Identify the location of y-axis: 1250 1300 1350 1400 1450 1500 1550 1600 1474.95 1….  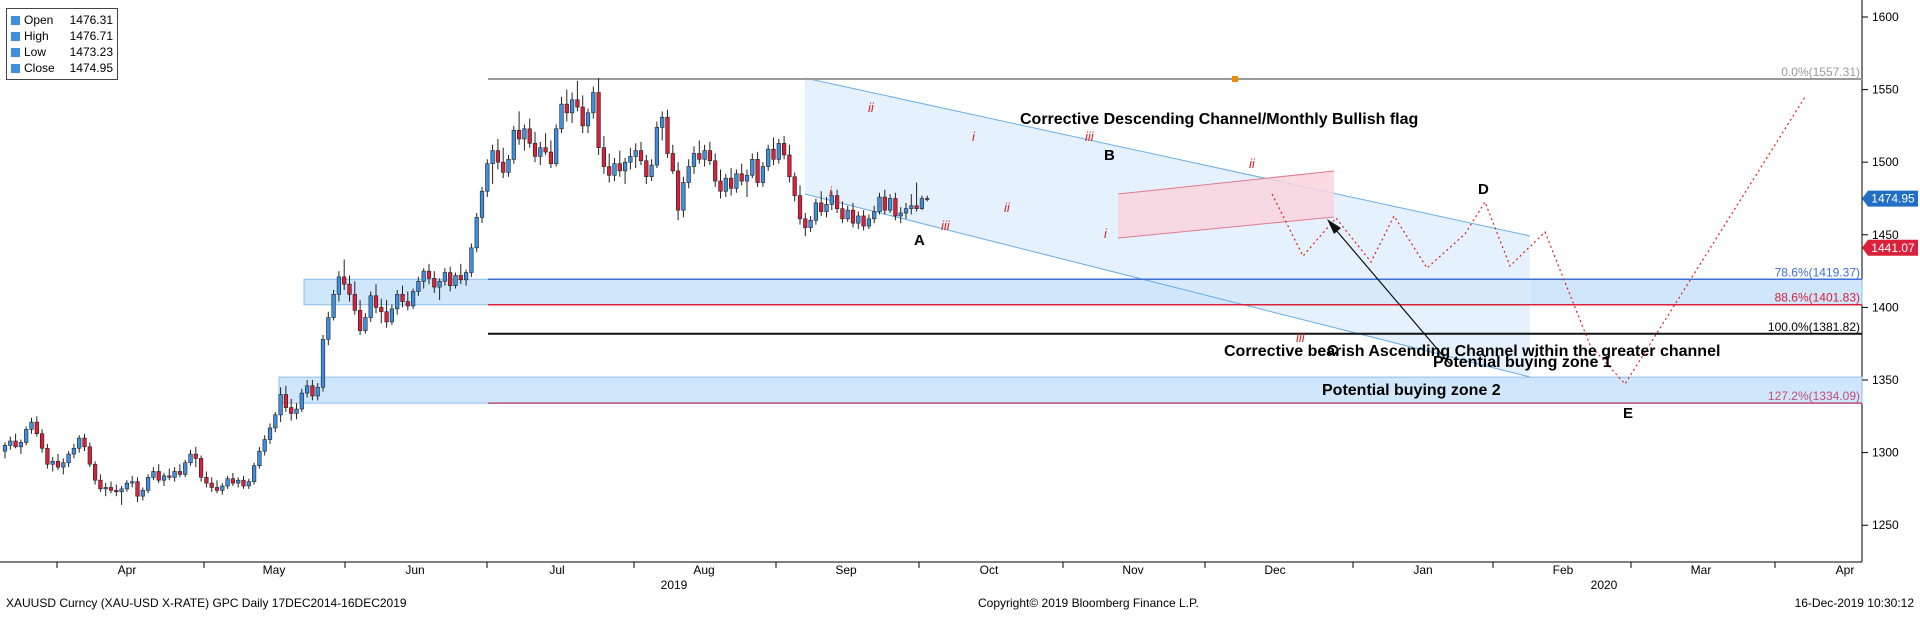
(1890, 271).